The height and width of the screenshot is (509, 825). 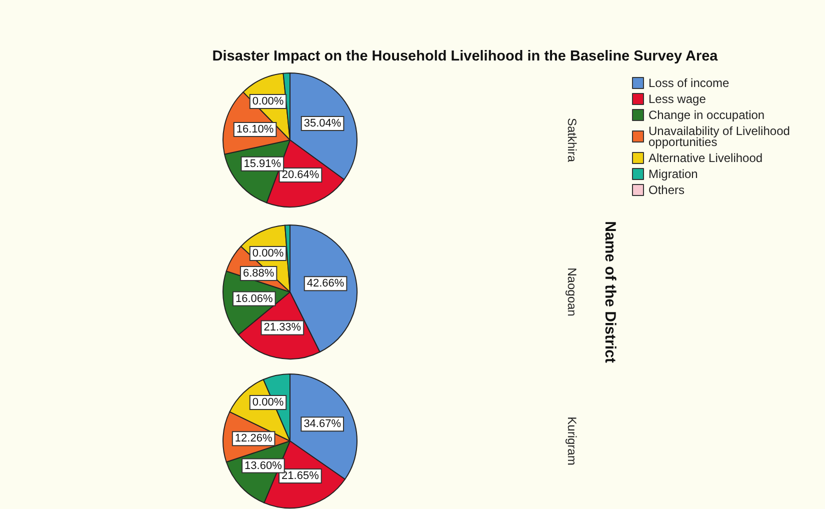 What do you see at coordinates (325, 284) in the screenshot?
I see `data-label: 42.66%` at bounding box center [325, 284].